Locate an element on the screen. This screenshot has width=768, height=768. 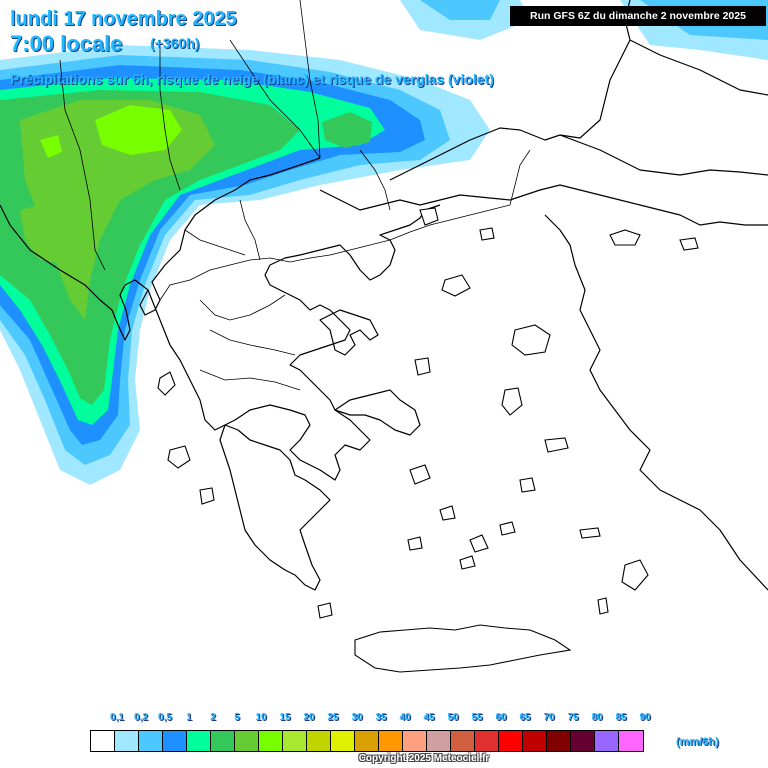
run-info-box: Run GFS 6Z du dimanche 2 novembre 2025 is located at coordinates (638, 16).